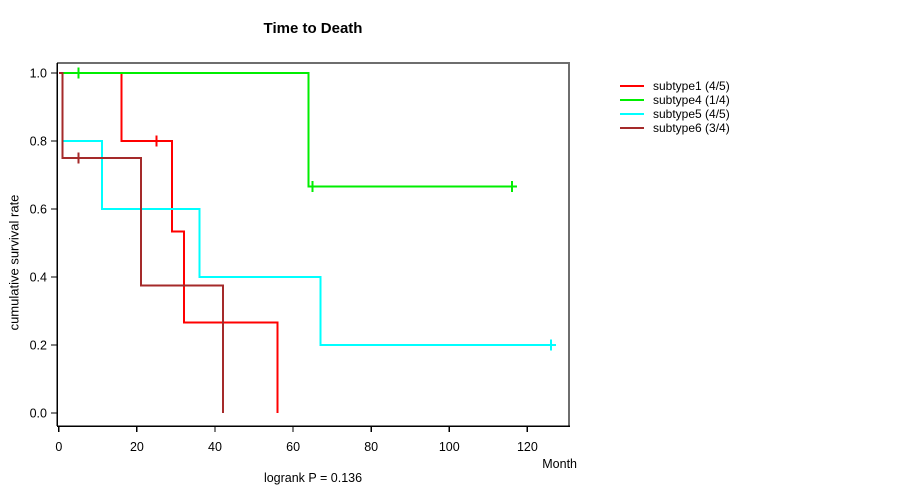 This screenshot has width=900, height=500. I want to click on y-tick-label: 1.0, so click(38, 74).